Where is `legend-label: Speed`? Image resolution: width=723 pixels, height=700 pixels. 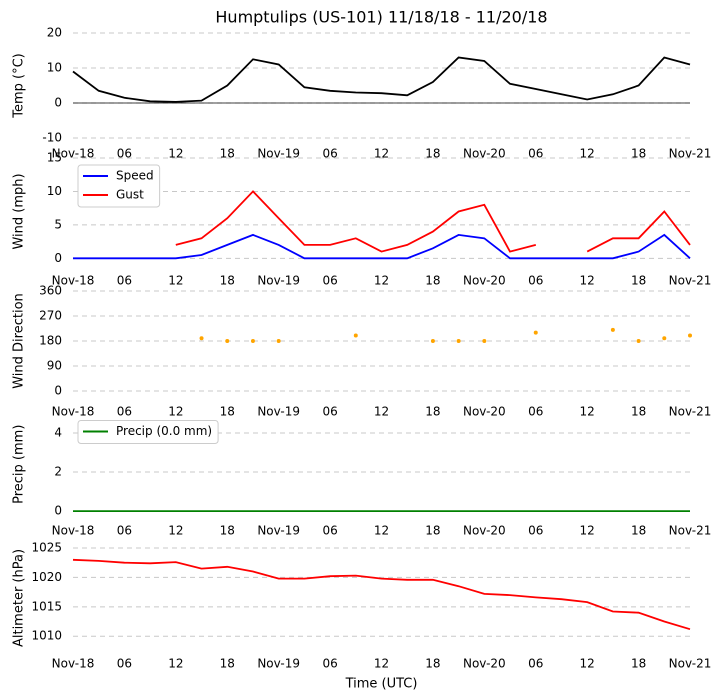 legend-label: Speed is located at coordinates (135, 176).